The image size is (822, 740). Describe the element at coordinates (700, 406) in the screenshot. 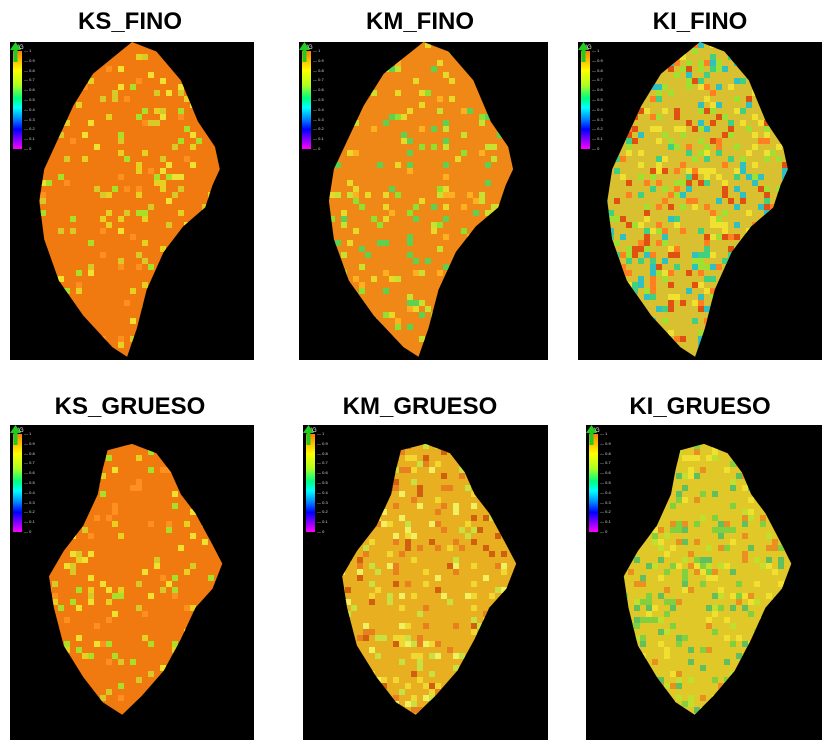

I see `panel-title: KI_GRUESO` at that location.